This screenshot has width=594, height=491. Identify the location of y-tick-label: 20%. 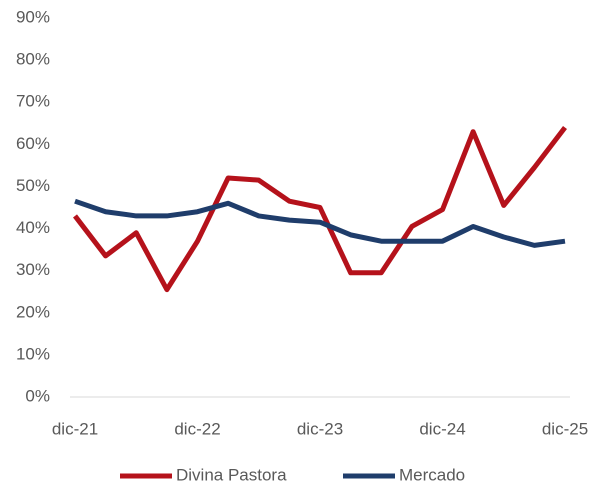
(33, 311).